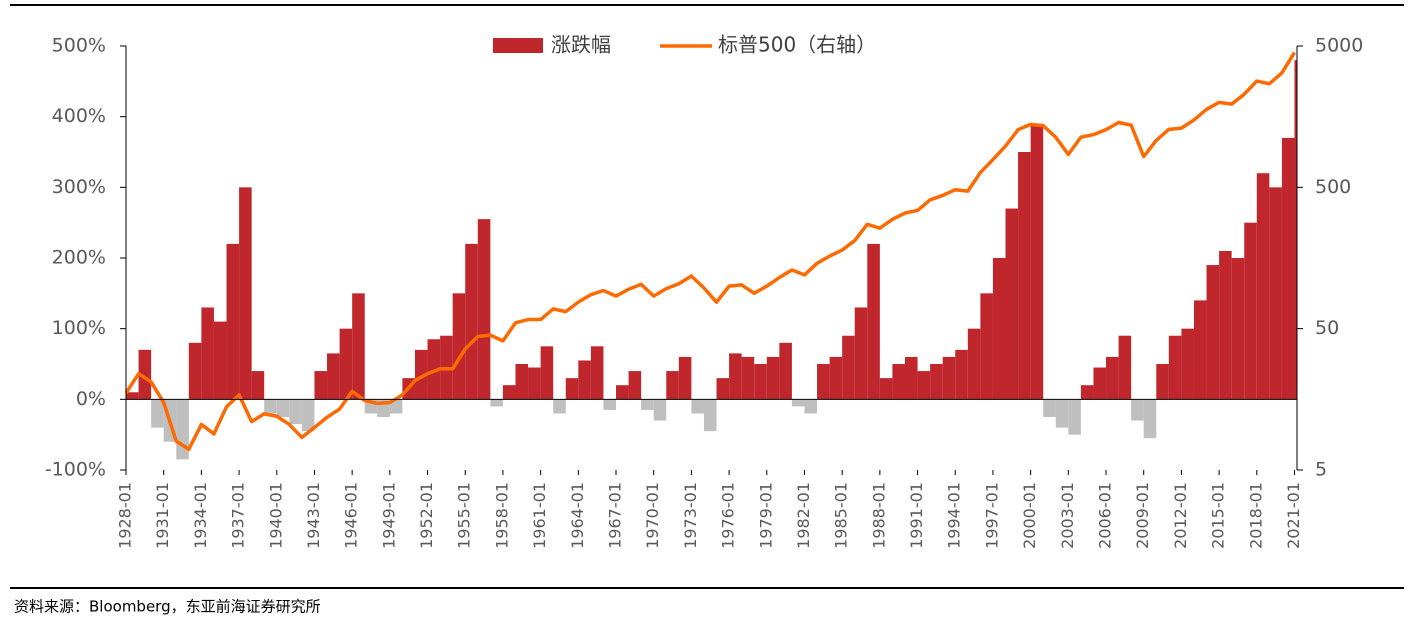 This screenshot has height=632, width=1414. Describe the element at coordinates (539, 515) in the screenshot. I see `x-tick-label: 1961-01` at that location.